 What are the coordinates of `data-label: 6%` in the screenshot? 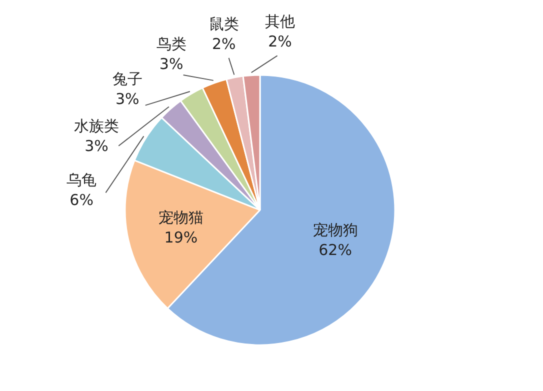 It's located at (82, 199).